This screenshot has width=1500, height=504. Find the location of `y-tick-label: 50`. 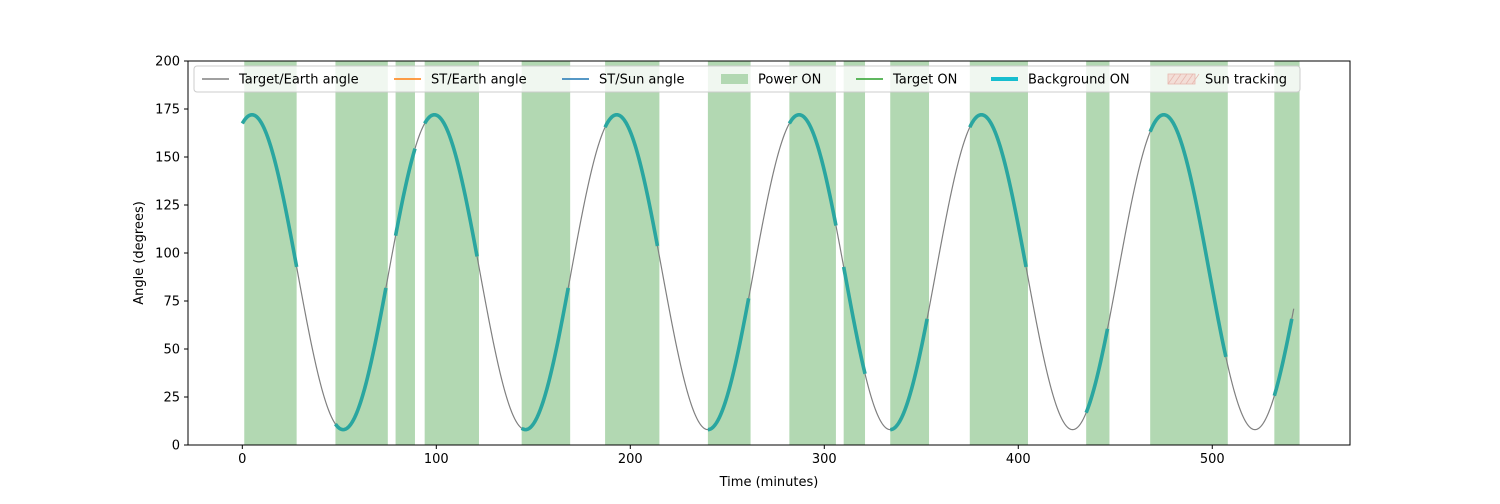

y-tick-label: 50 is located at coordinates (171, 350).